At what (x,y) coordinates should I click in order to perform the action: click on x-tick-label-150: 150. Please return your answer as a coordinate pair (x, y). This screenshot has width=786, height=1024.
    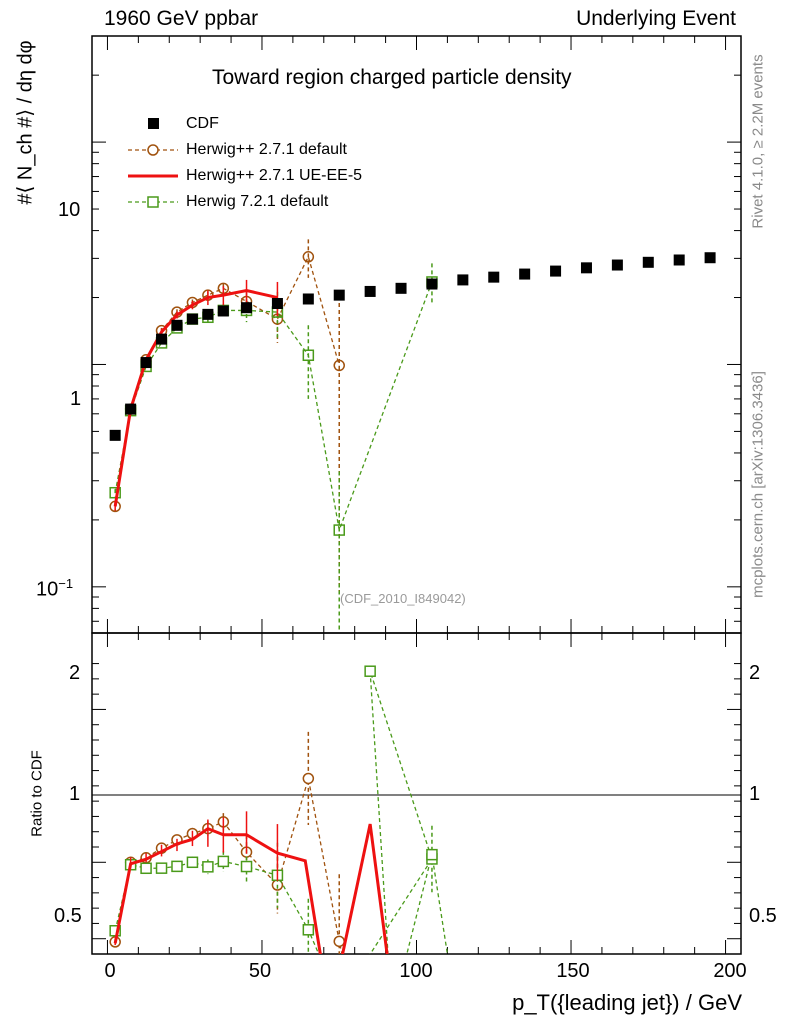
    Looking at the image, I should click on (573, 971).